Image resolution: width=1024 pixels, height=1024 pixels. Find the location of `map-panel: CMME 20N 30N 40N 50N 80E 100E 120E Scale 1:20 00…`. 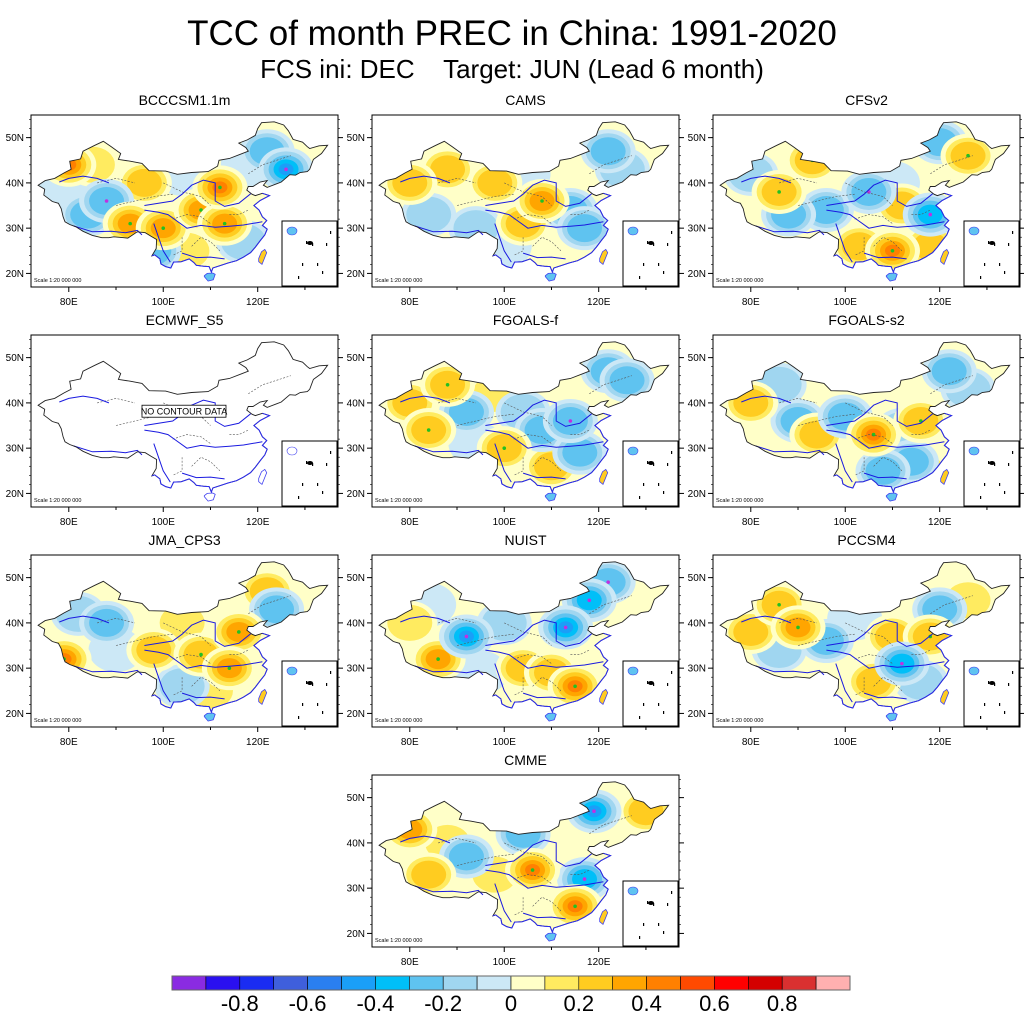

map-panel: CMME 20N 30N 40N 50N 80E 100E 120E Scale 1:20 00… is located at coordinates (515, 860).